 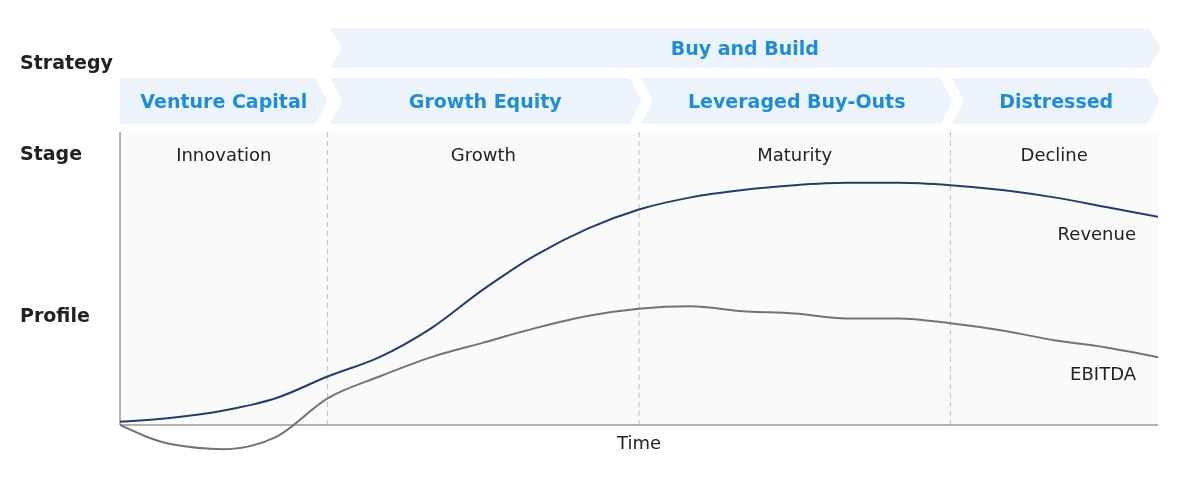 I want to click on series-label: Revenue, so click(x=1096, y=233).